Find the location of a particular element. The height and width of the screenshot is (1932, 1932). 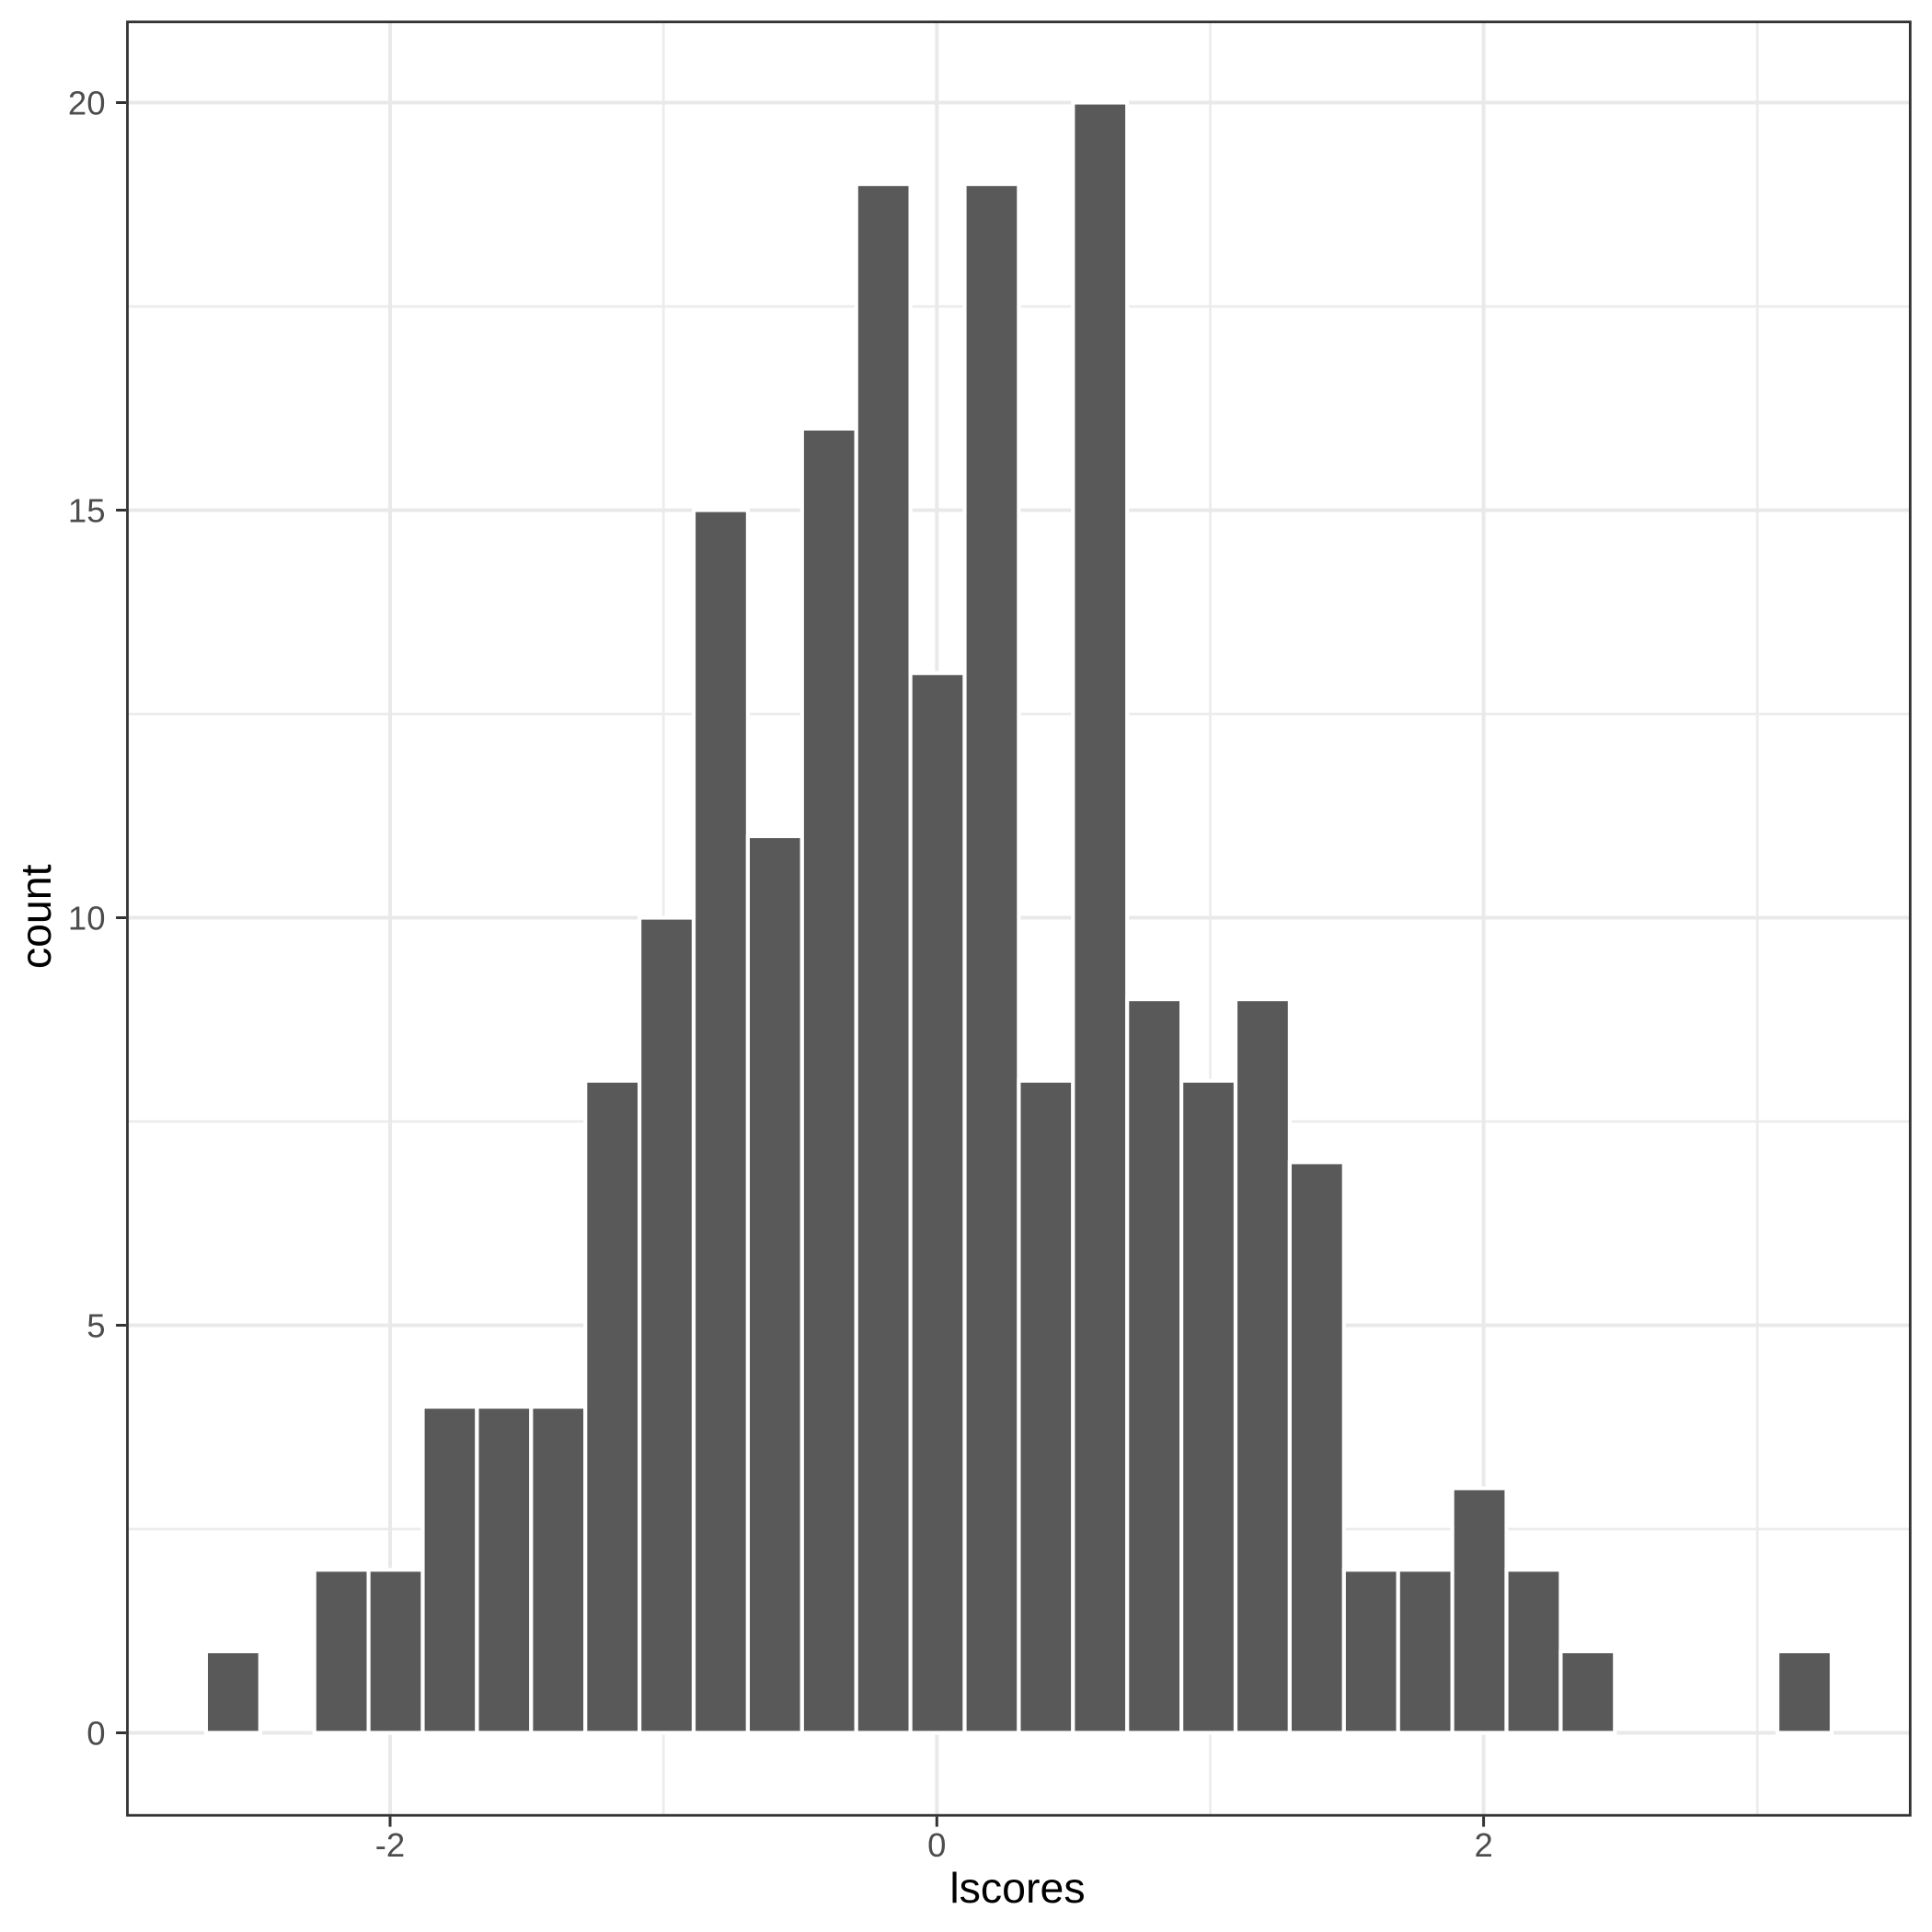

svg-text: count is located at coordinates (36, 916).